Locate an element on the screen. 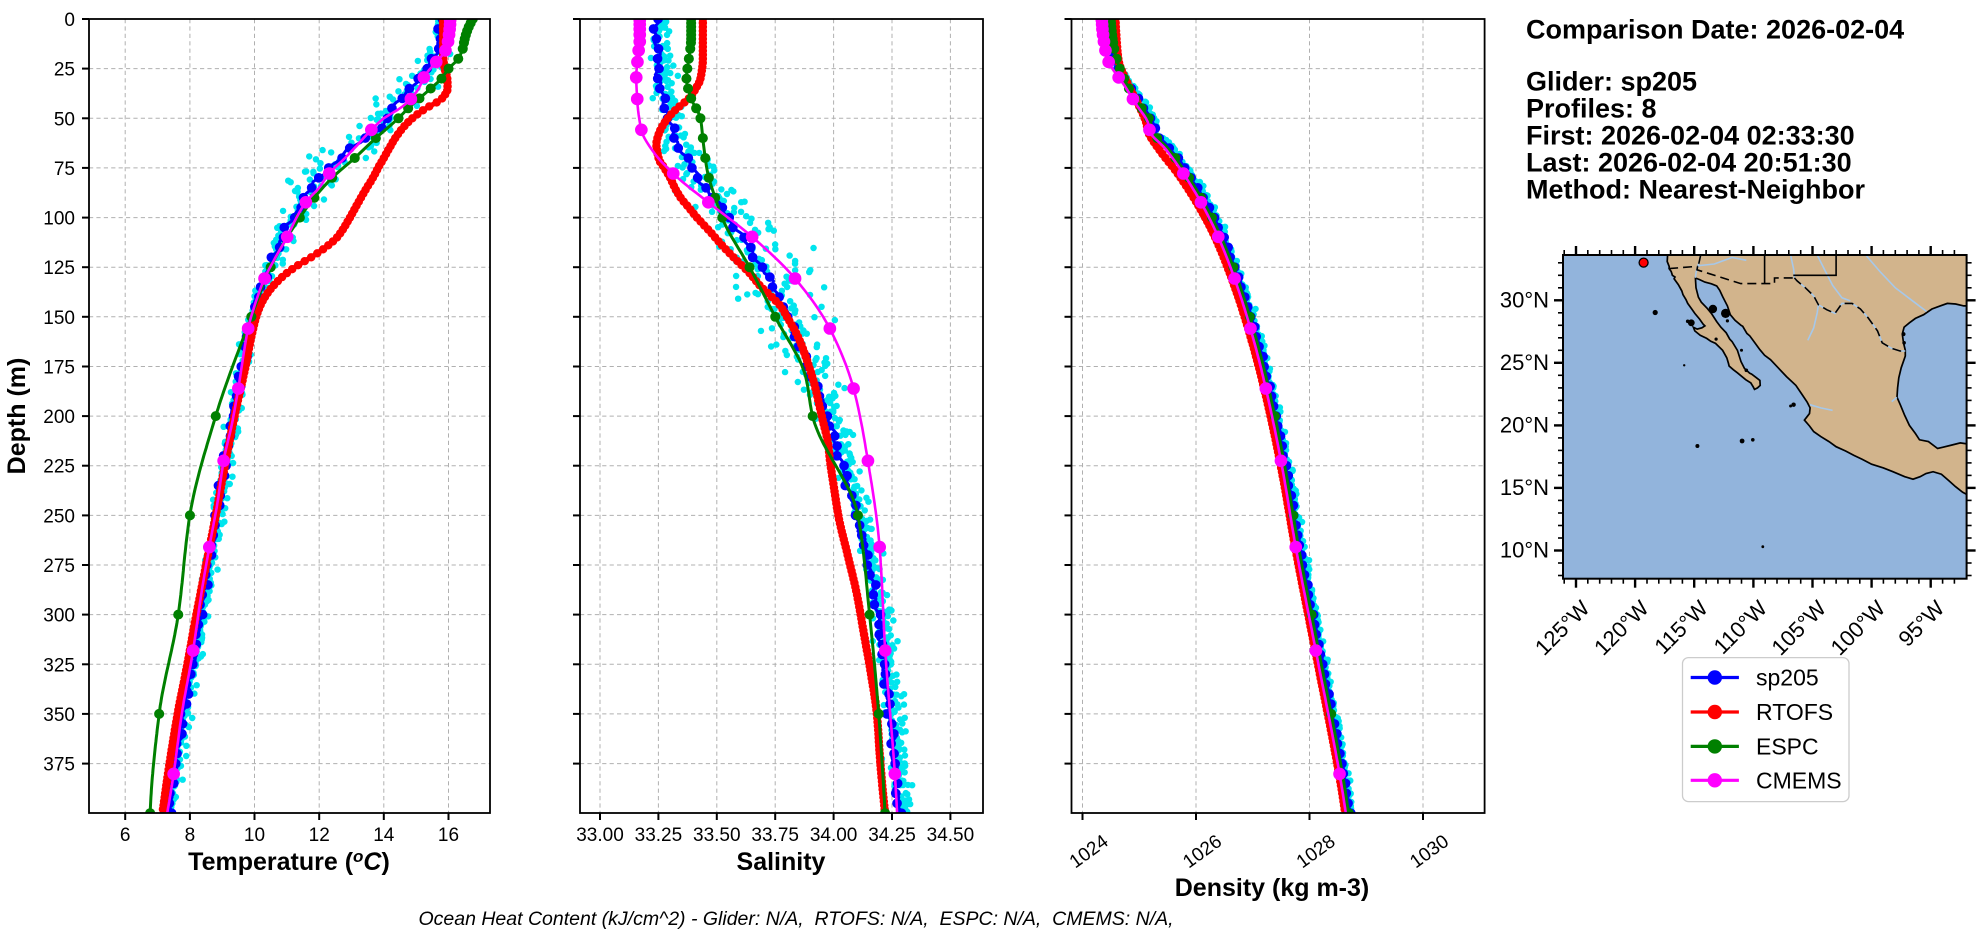  svg-text: Method: Nearest-Neighbor is located at coordinates (1696, 190).